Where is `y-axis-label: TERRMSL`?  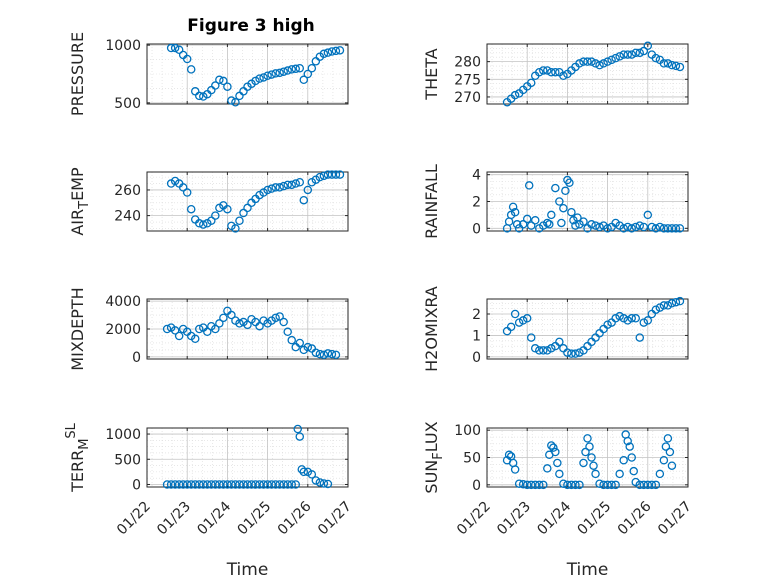
y-axis-label: TERRMSL is located at coordinates (78, 457).